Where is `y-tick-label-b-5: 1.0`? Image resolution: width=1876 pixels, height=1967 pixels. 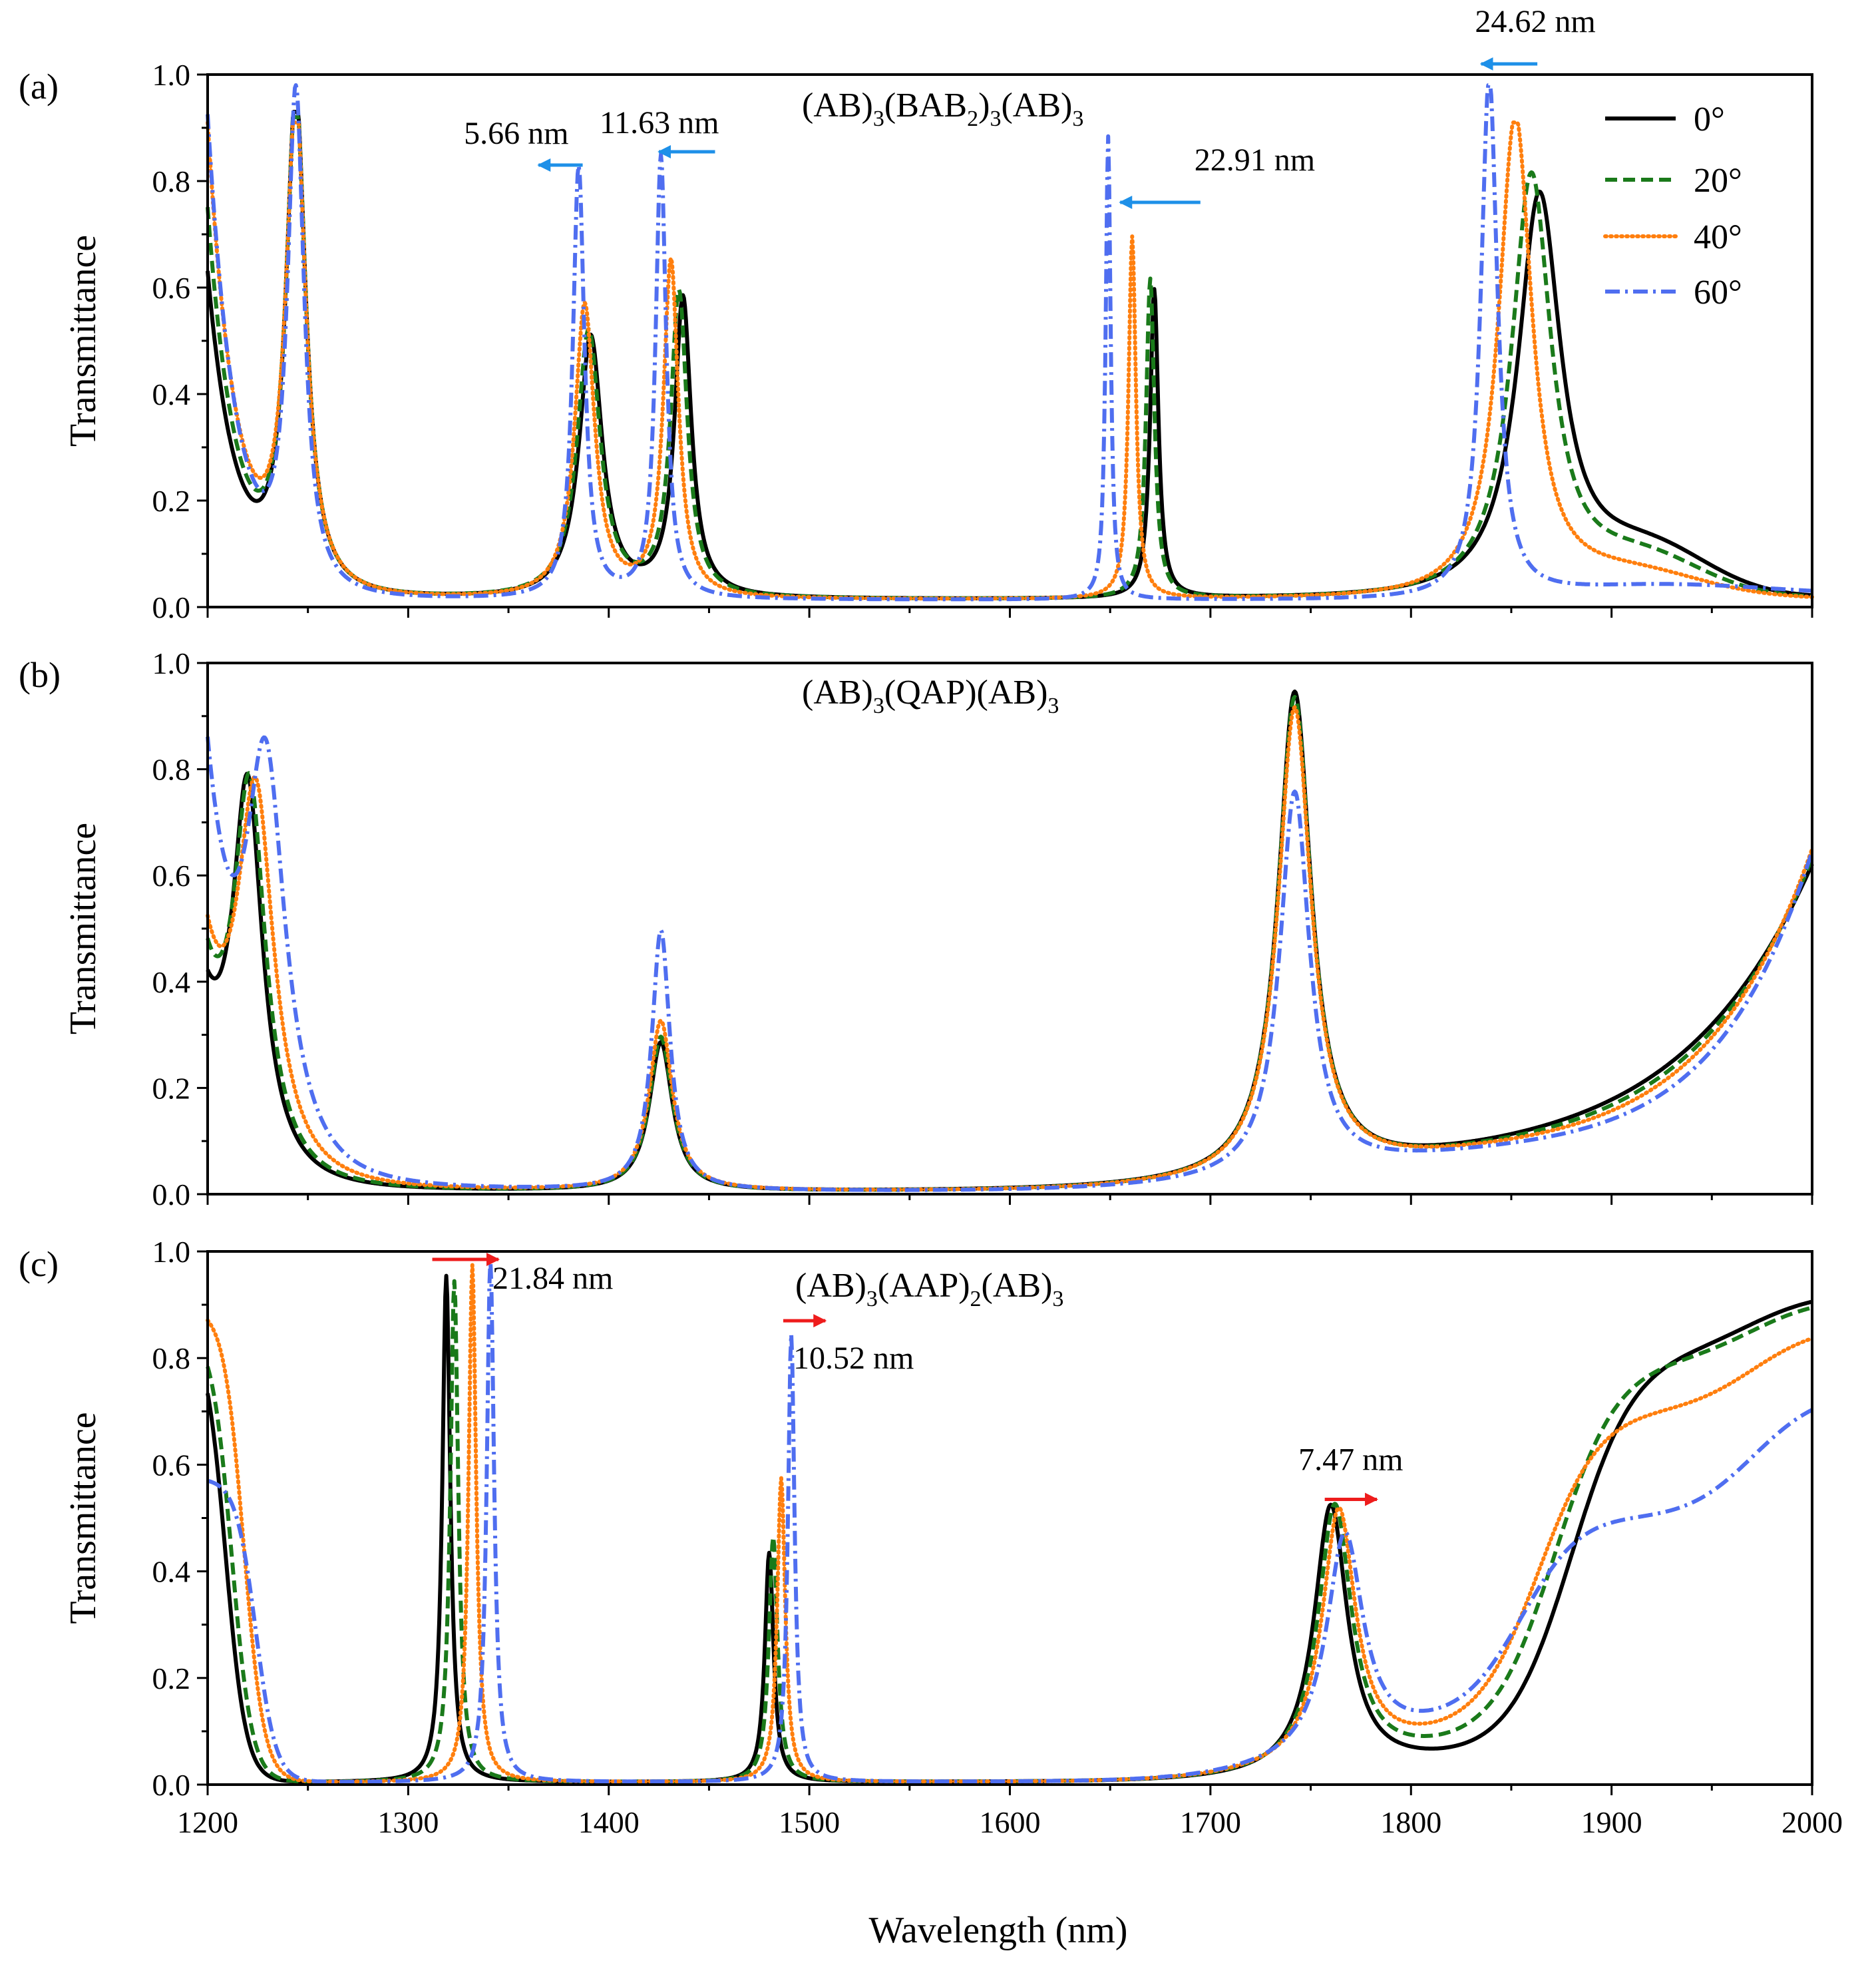 y-tick-label-b-5: 1.0 is located at coordinates (172, 663).